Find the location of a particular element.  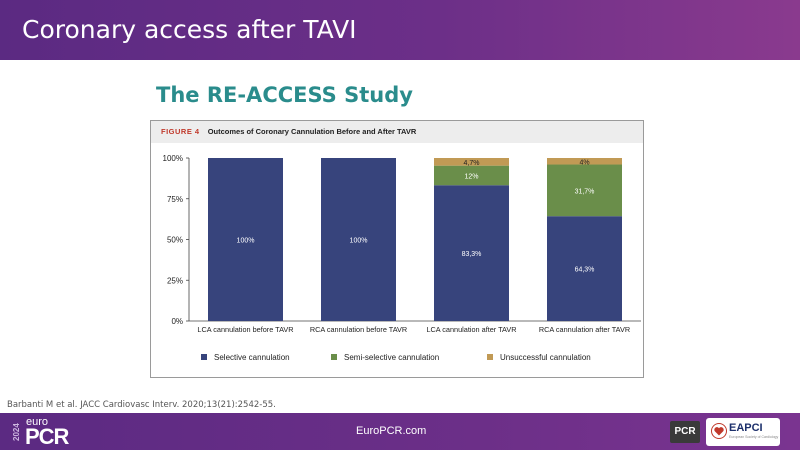

europcr-logo: 2024 euro PCR is located at coordinates (47, 432).